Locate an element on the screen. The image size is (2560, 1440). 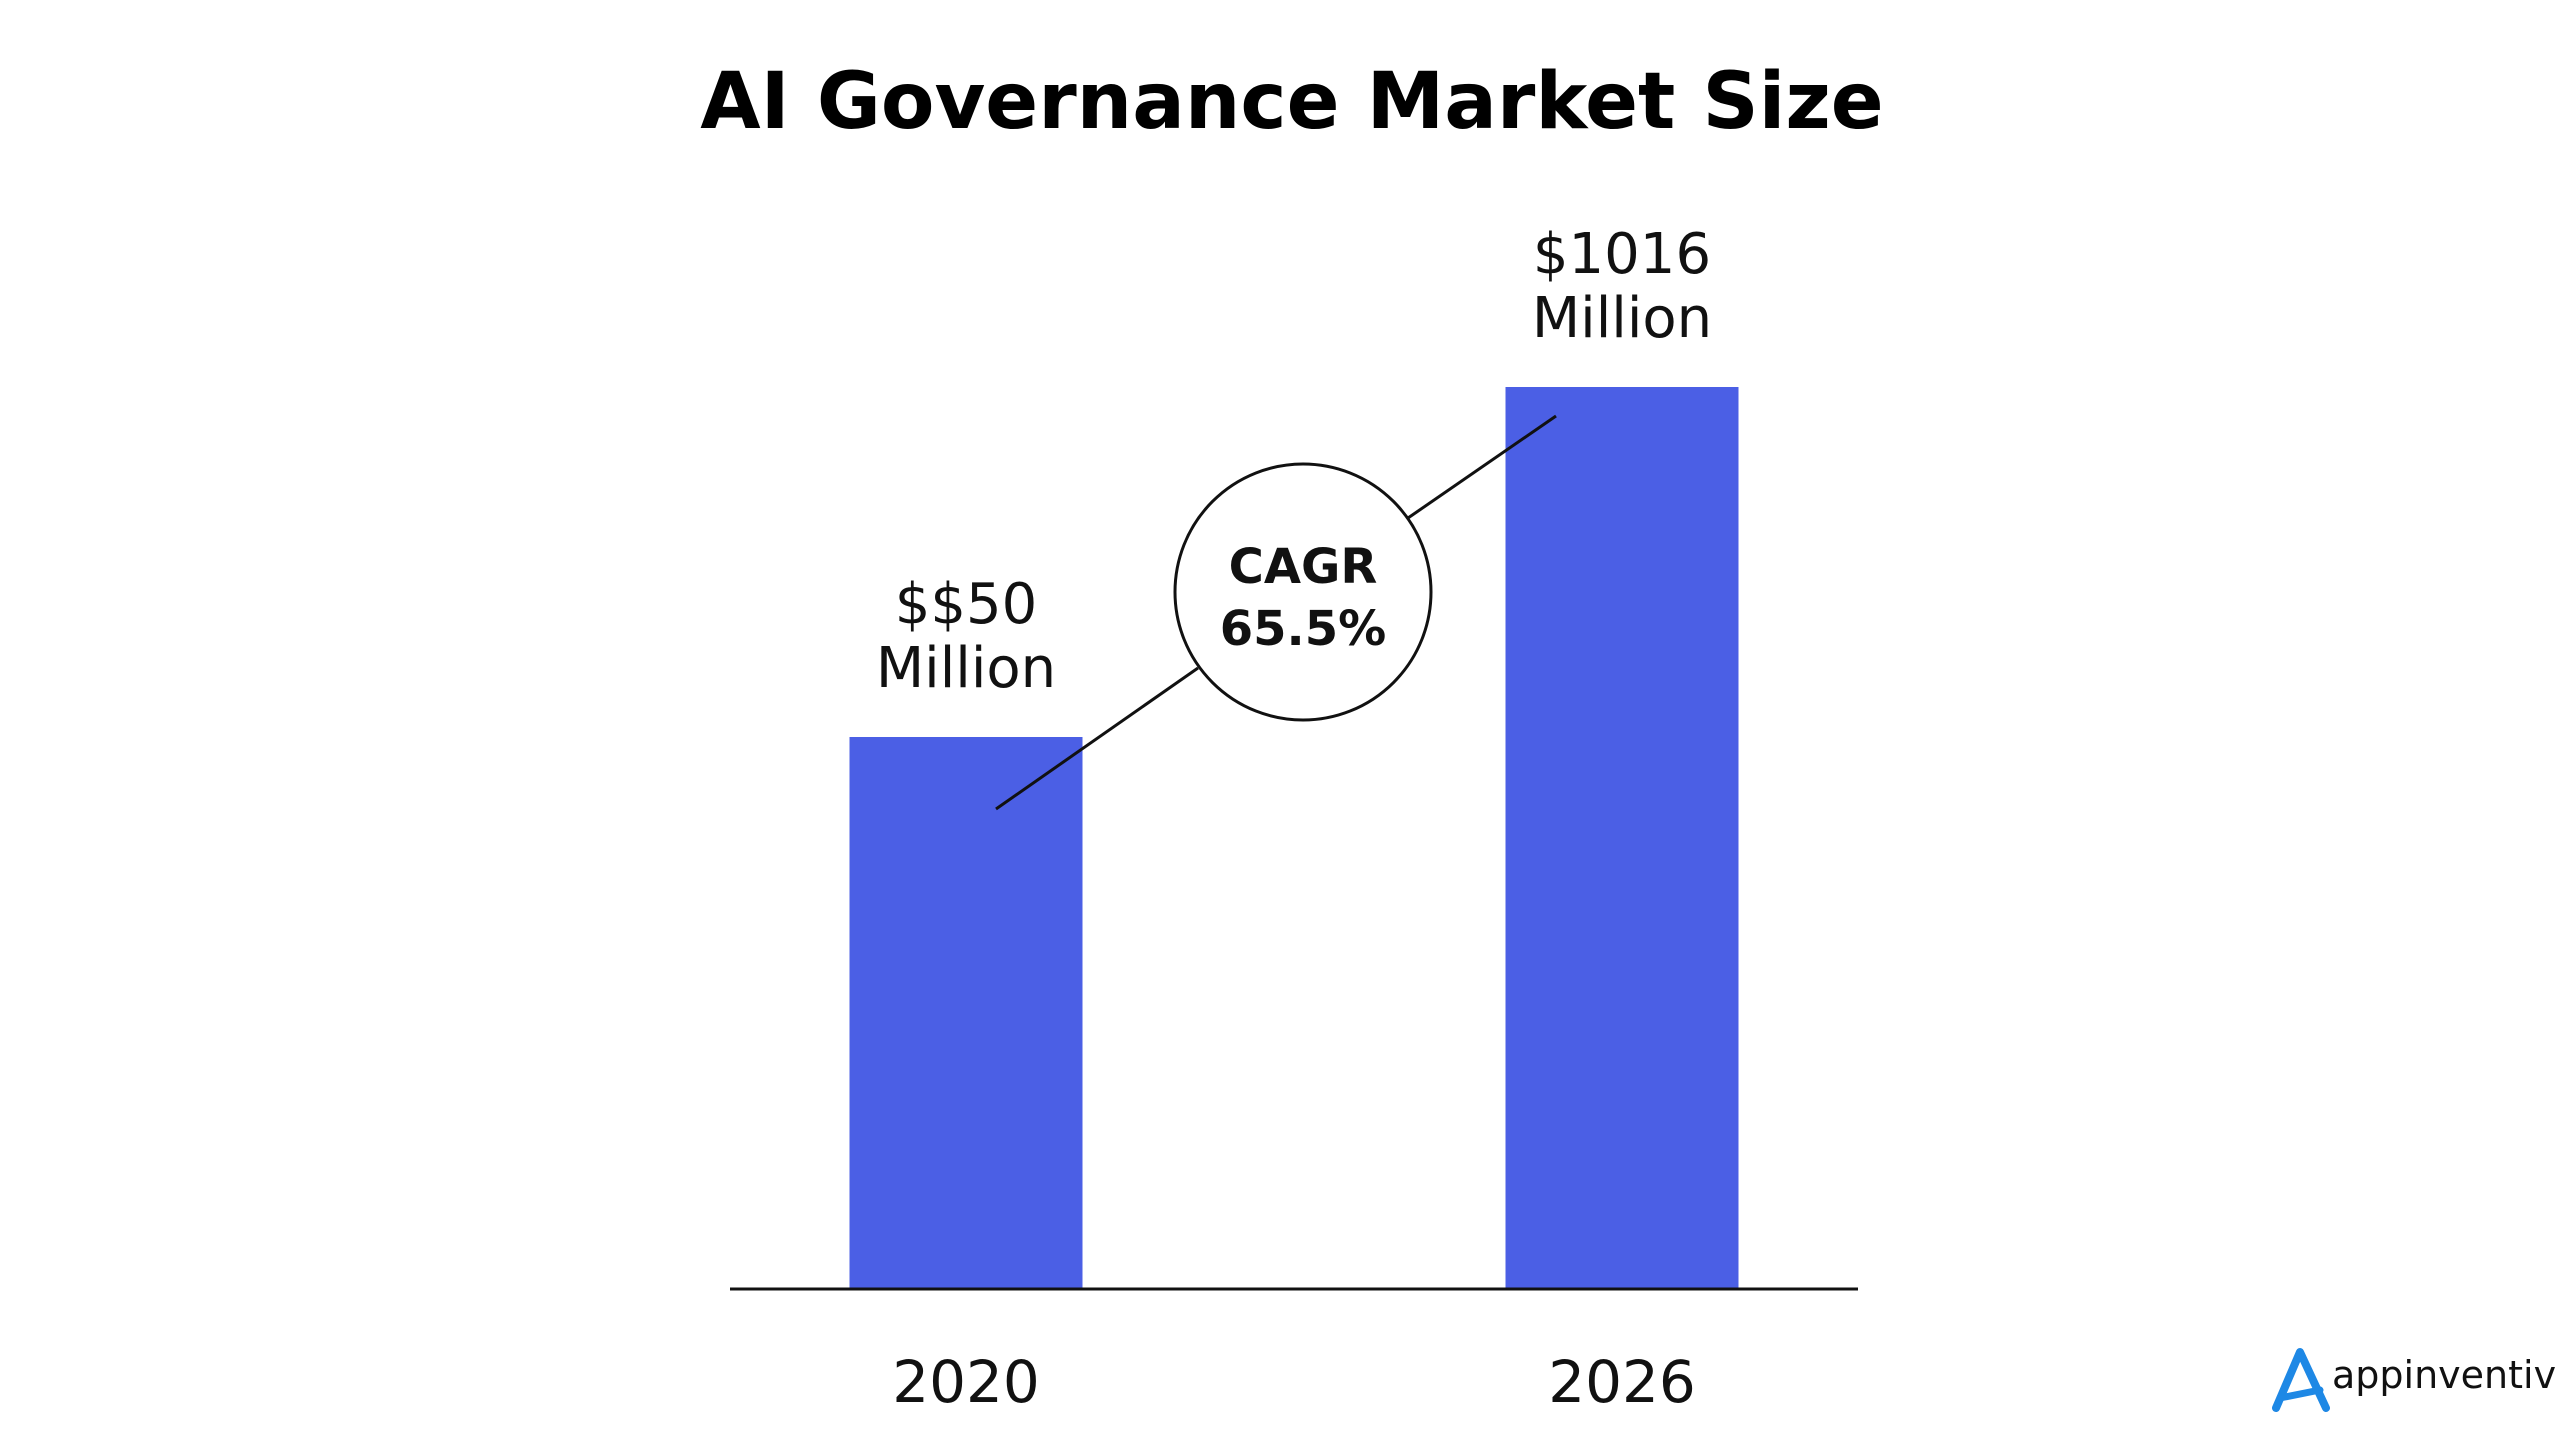
bar-value-label-2020-line1: $$50 is located at coordinates (966, 604).